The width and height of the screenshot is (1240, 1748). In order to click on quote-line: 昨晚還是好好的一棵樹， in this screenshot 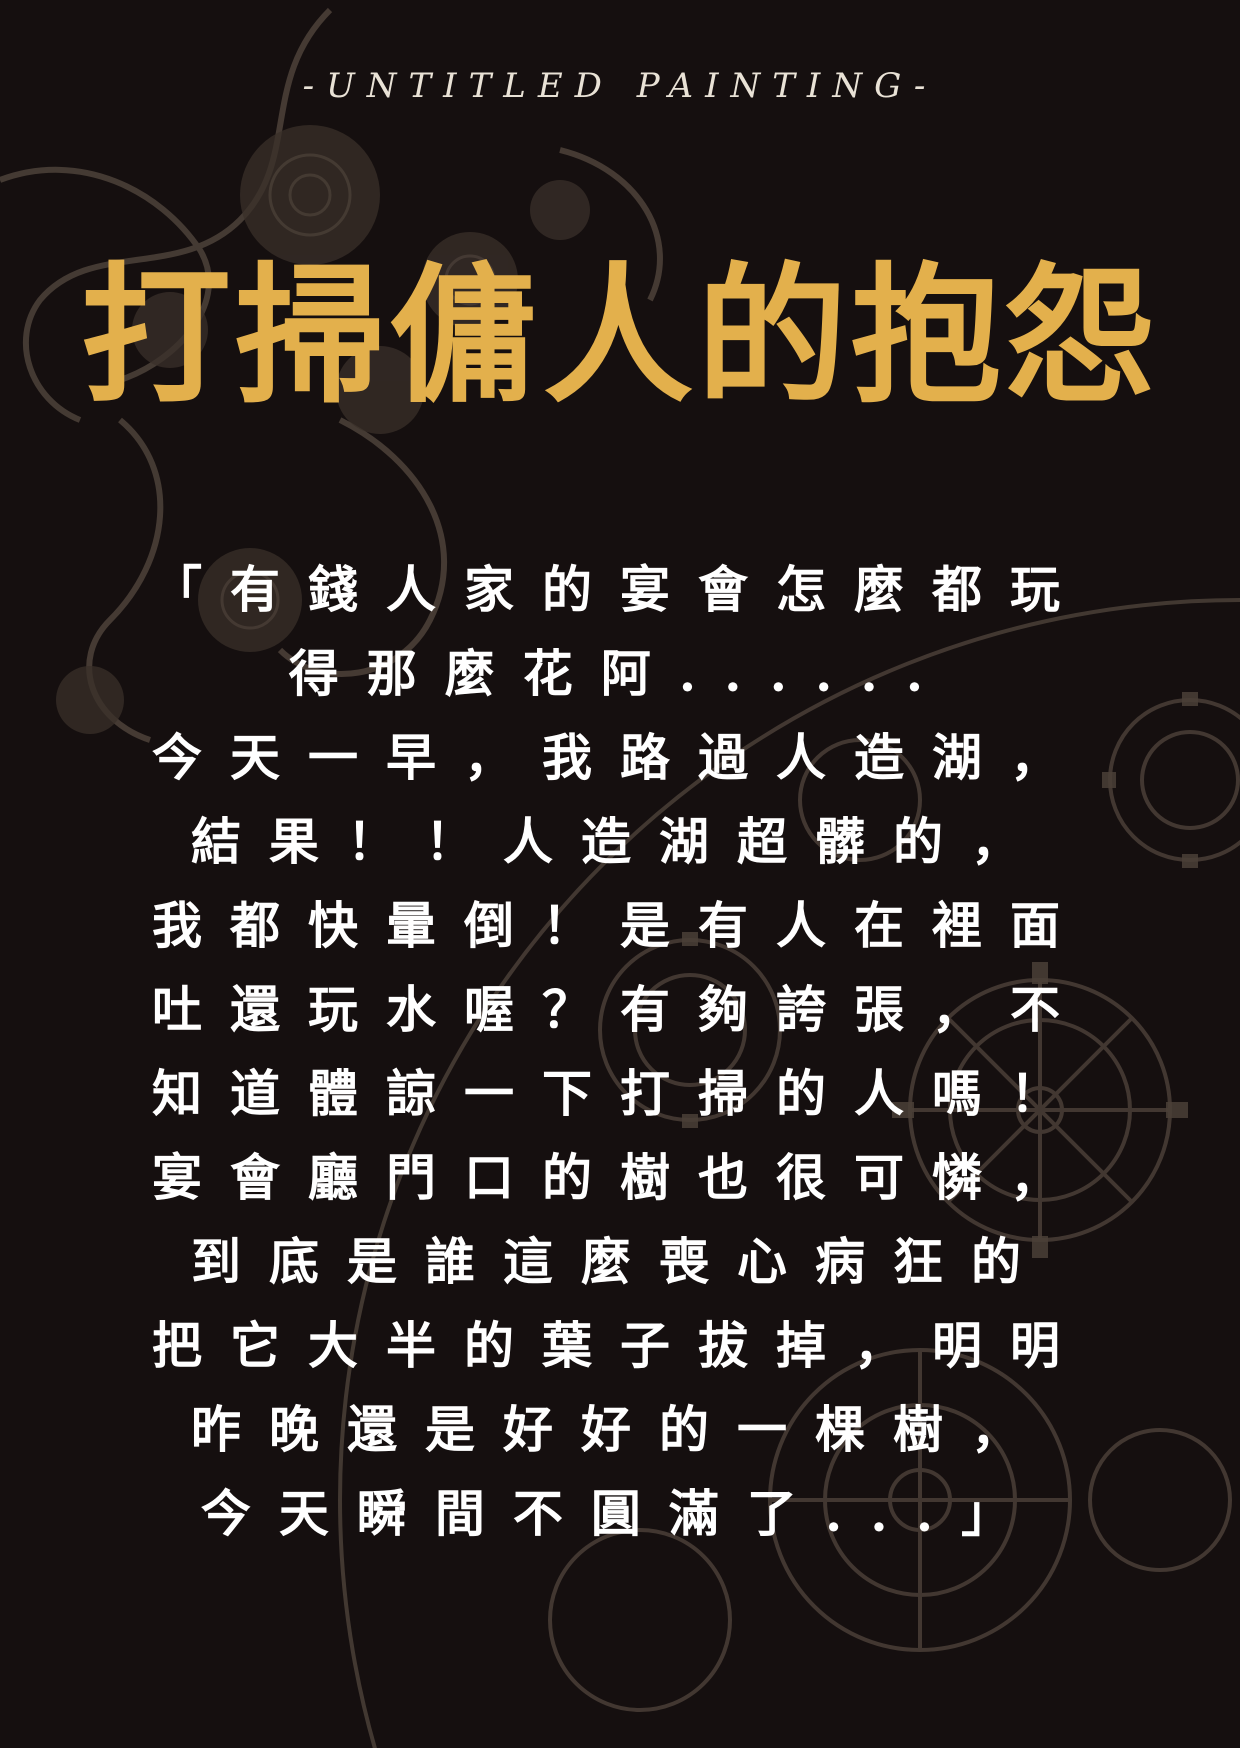, I will do `click(620, 1429)`.